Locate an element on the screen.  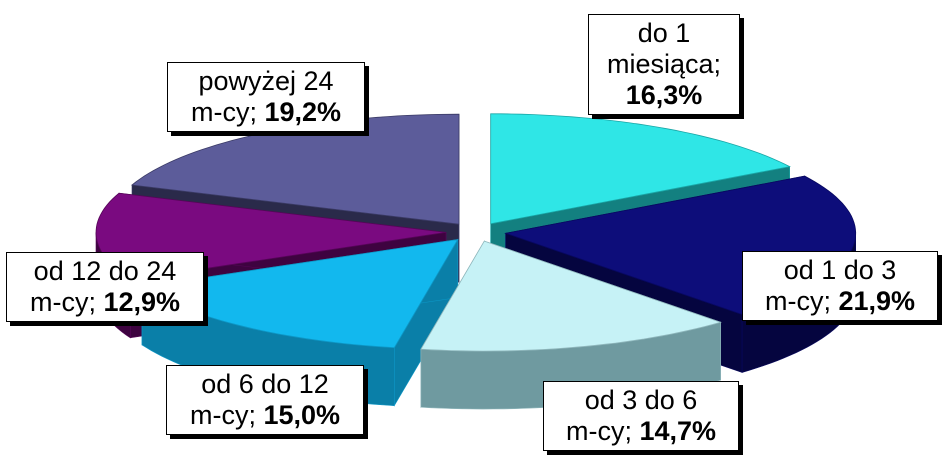
label-value: 19,2% is located at coordinates (303, 112).